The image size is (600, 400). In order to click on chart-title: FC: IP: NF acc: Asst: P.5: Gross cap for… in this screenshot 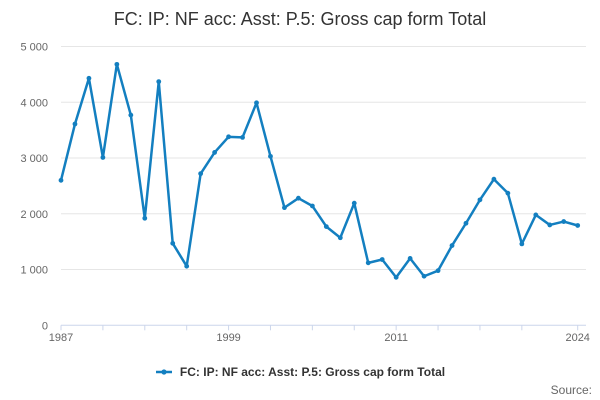, I will do `click(300, 19)`.